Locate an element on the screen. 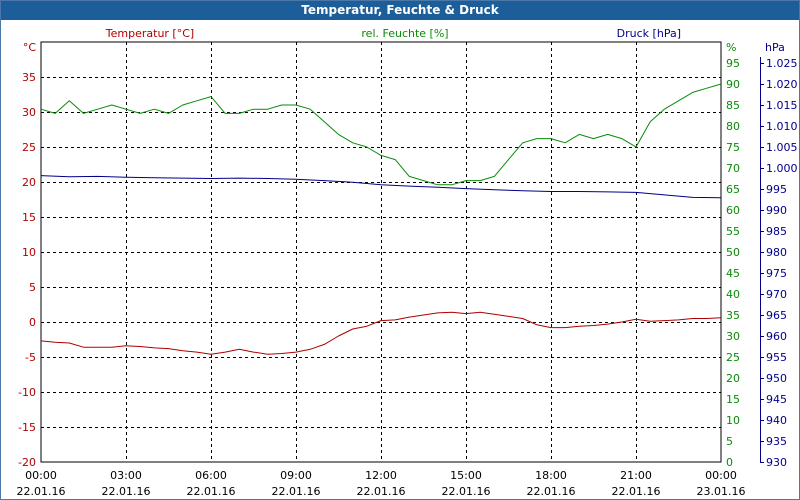  pressure-tick-label: 955 is located at coordinates (776, 357).